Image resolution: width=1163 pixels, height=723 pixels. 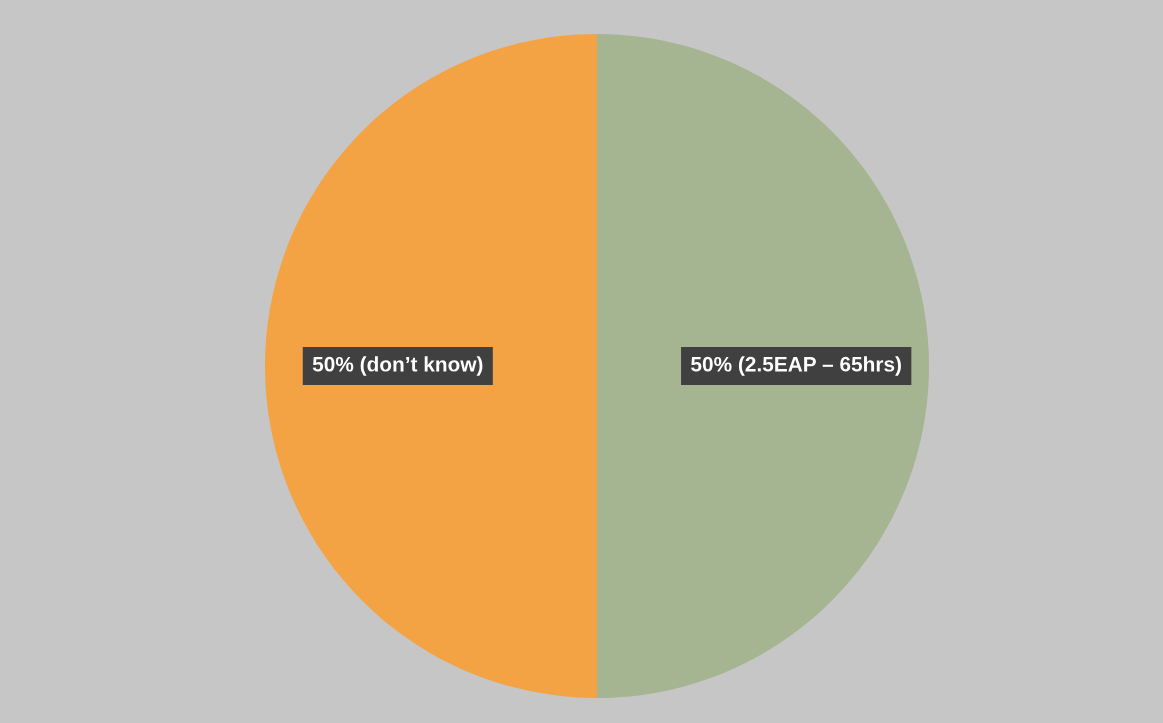 What do you see at coordinates (397, 366) in the screenshot?
I see `slice-label: 50% (don’t know)` at bounding box center [397, 366].